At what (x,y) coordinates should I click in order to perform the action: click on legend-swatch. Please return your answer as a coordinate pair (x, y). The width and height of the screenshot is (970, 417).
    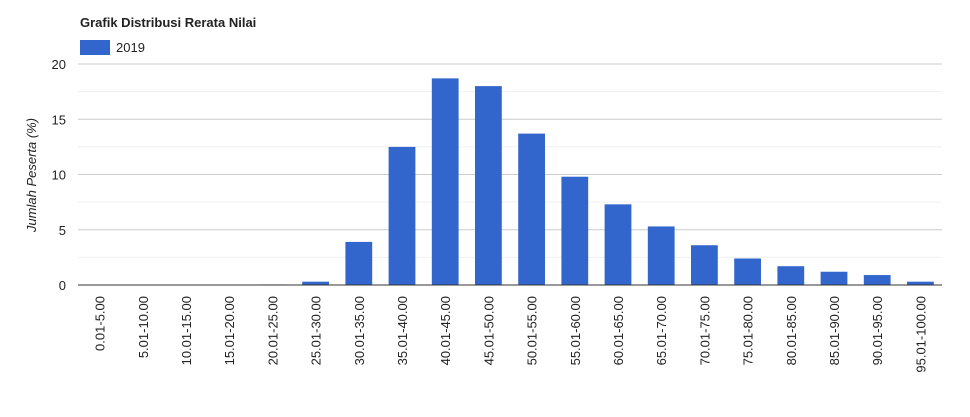
    Looking at the image, I should click on (95, 47).